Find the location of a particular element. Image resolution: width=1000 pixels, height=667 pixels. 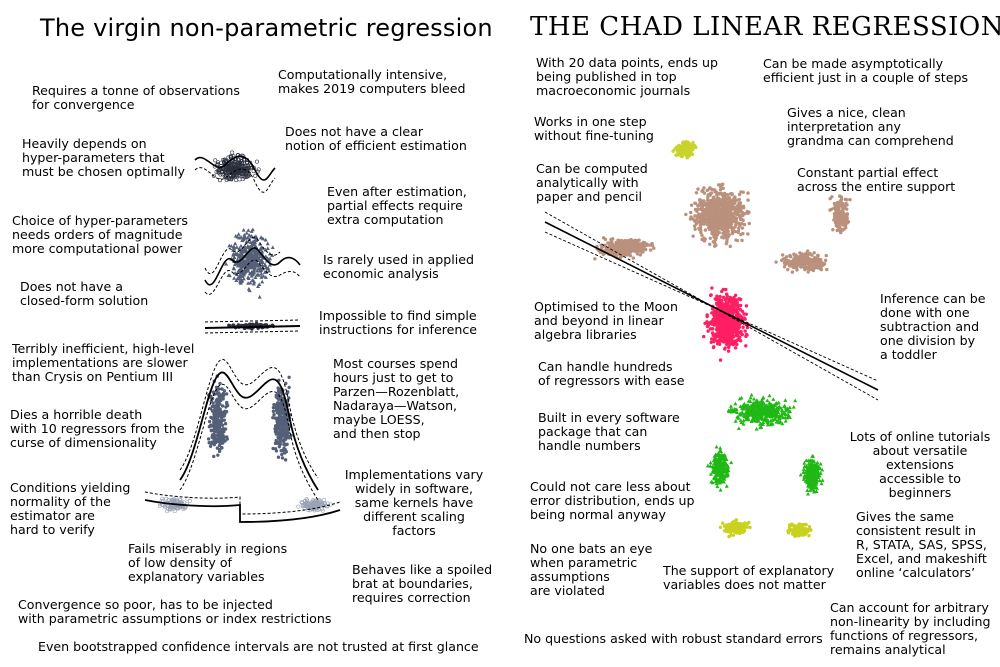

chad-title: THE CHAD LINEAR REGRESSION is located at coordinates (765, 27).